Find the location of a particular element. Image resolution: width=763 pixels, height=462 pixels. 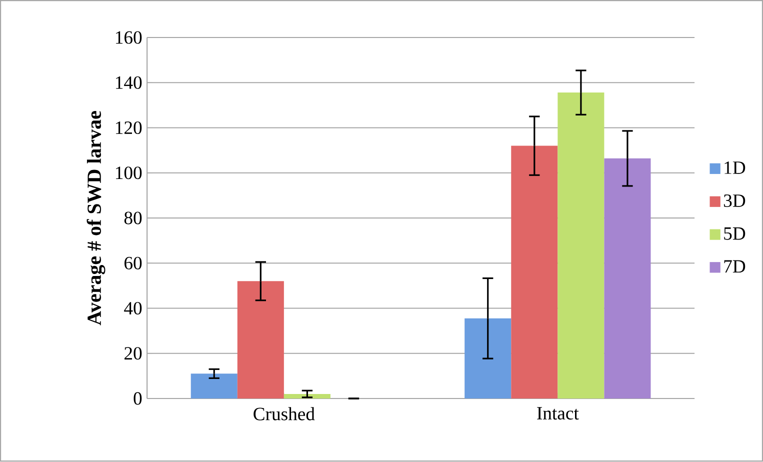

y-tick-label: 120 is located at coordinates (129, 128).